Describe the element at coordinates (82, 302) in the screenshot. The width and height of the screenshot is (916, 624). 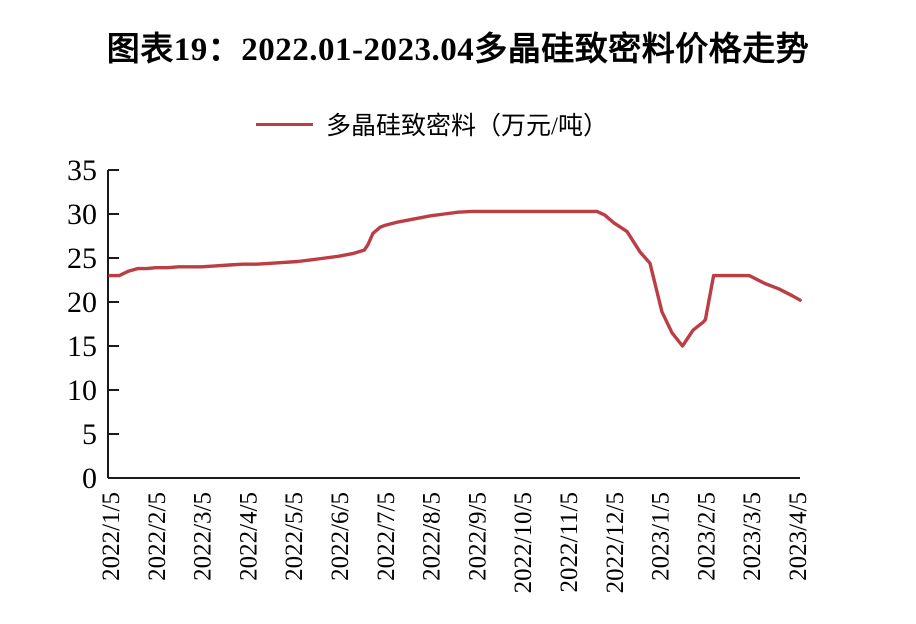
I see `y-tick-label: 20` at that location.